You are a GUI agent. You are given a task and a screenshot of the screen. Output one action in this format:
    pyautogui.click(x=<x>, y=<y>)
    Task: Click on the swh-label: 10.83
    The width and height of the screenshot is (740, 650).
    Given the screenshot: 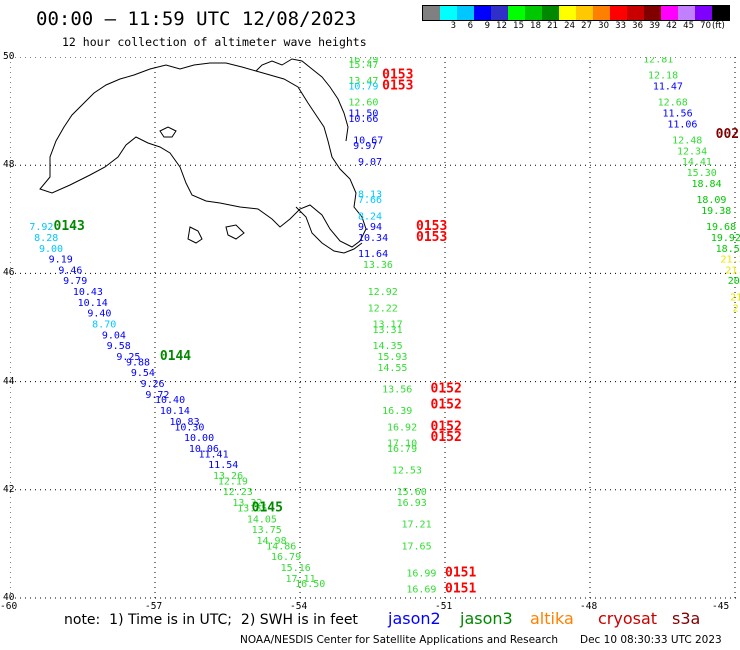 What is the action you would take?
    pyautogui.click(x=185, y=422)
    